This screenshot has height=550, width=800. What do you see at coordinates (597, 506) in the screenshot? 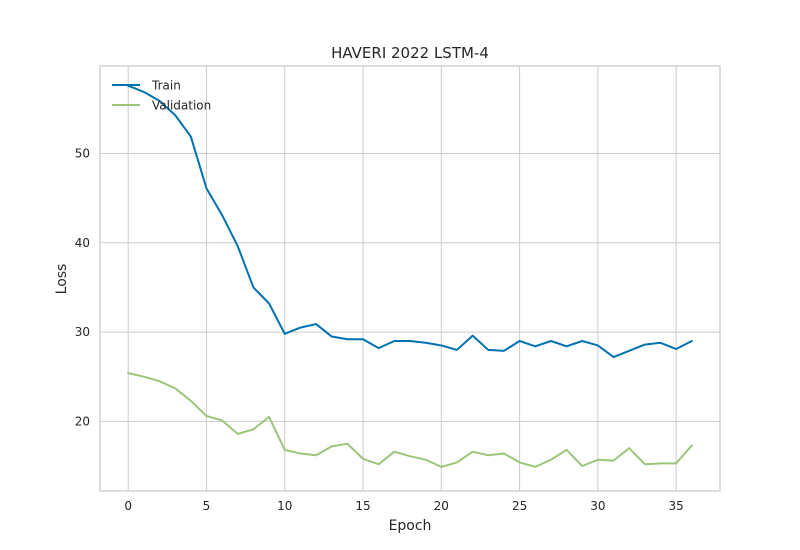
I see `x-tick-label: 30` at bounding box center [597, 506].